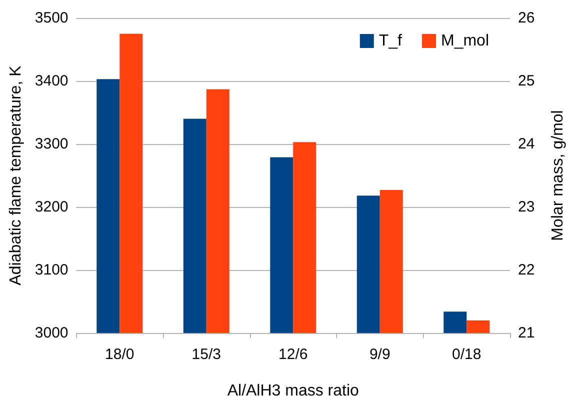 This screenshot has height=411, width=574. What do you see at coordinates (51, 144) in the screenshot?
I see `y-tick-label: 3300` at bounding box center [51, 144].